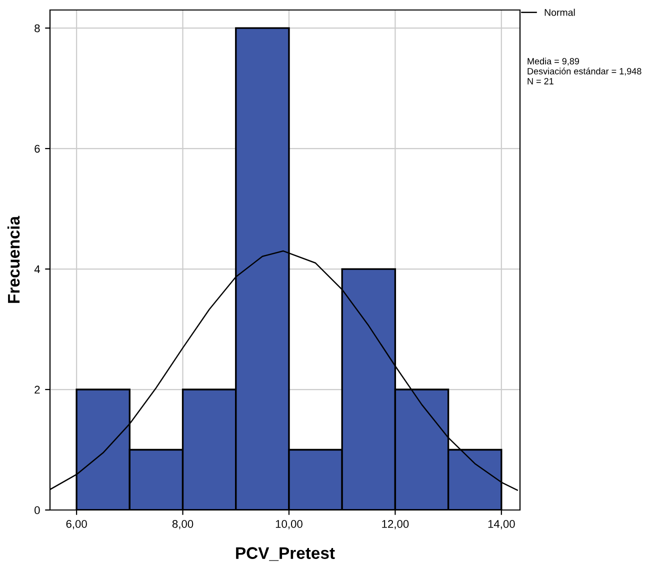 This screenshot has height=569, width=656. I want to click on y-tick-label: 4, so click(37, 269).